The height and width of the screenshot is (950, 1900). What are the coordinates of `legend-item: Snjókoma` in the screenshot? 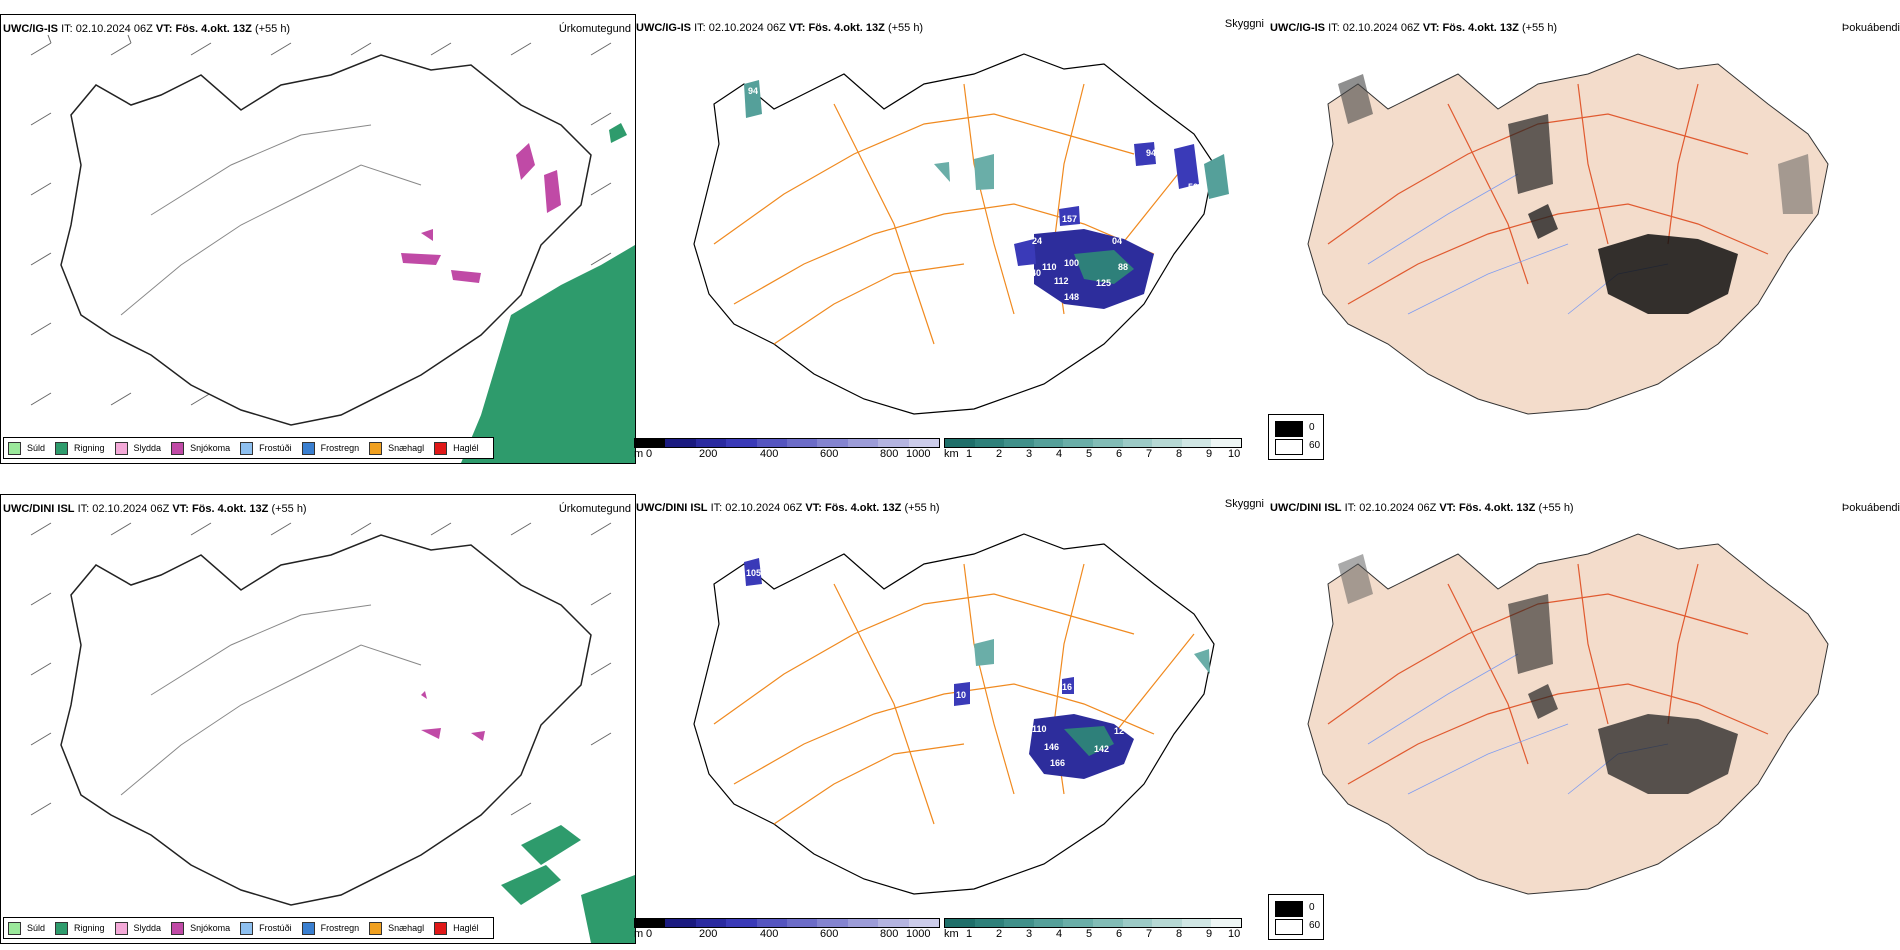 It's located at (200, 448).